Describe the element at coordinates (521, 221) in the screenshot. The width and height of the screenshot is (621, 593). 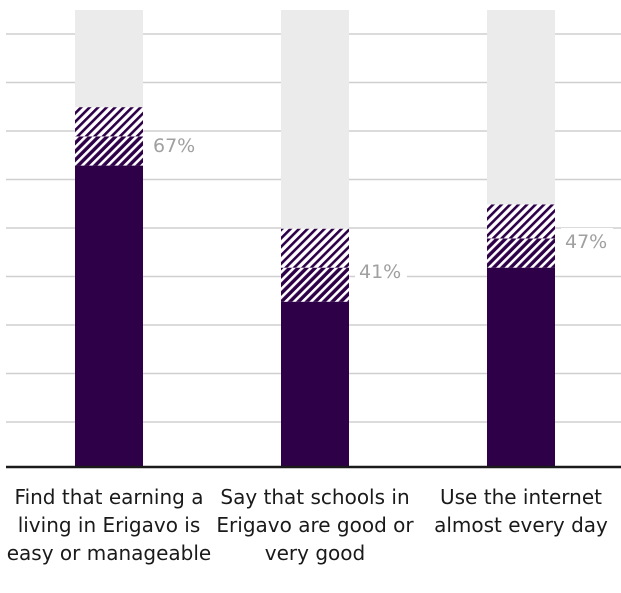
I see `bar-segment-hatch-light-internet` at that location.